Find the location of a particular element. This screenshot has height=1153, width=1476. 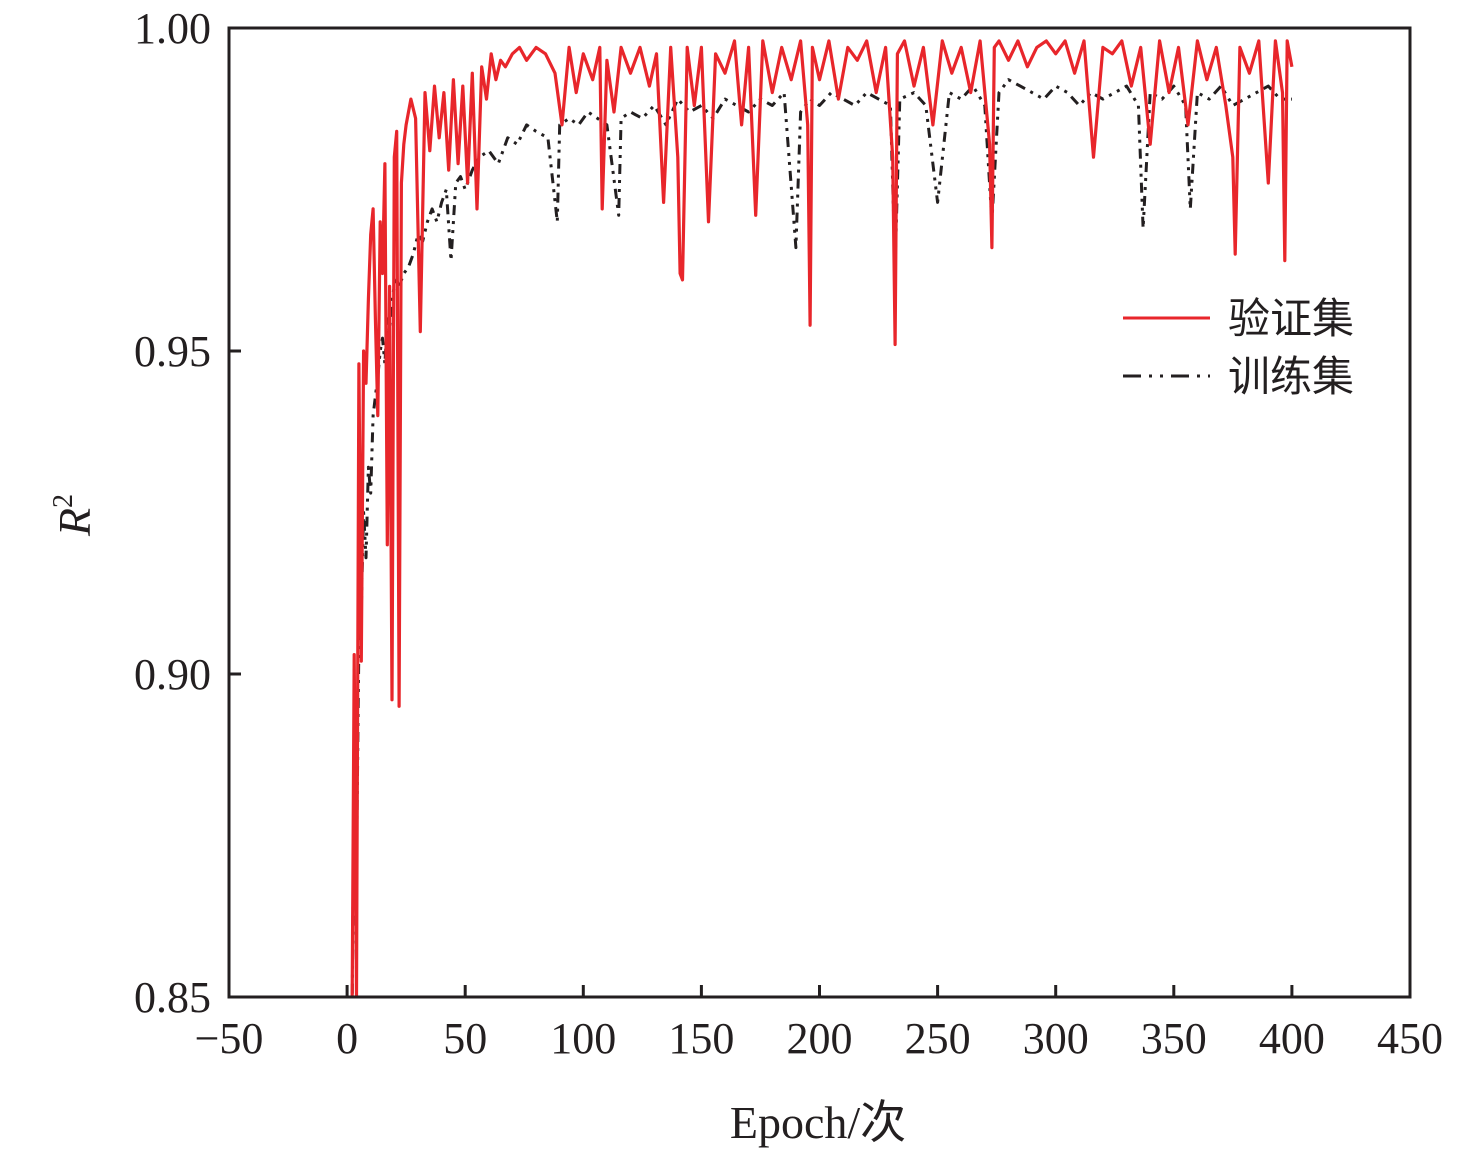

x-tick-label: 100 is located at coordinates (583, 1038).